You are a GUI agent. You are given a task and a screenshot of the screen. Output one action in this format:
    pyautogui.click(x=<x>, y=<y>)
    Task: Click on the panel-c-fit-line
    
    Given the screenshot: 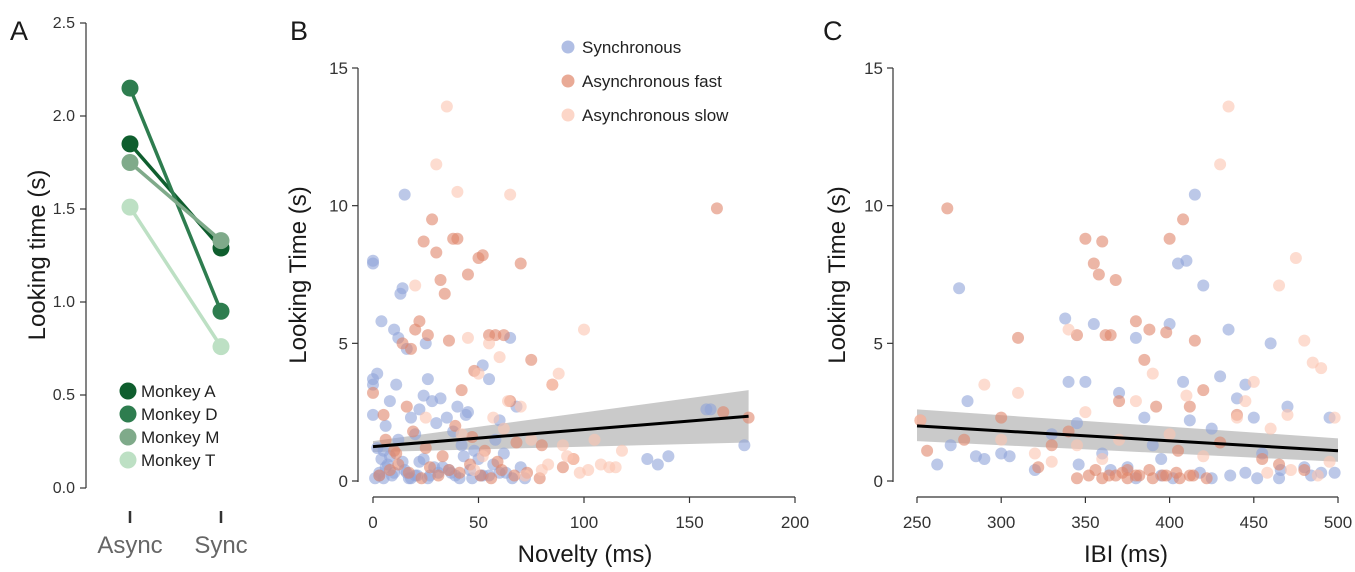 What is the action you would take?
    pyautogui.click(x=1127, y=438)
    